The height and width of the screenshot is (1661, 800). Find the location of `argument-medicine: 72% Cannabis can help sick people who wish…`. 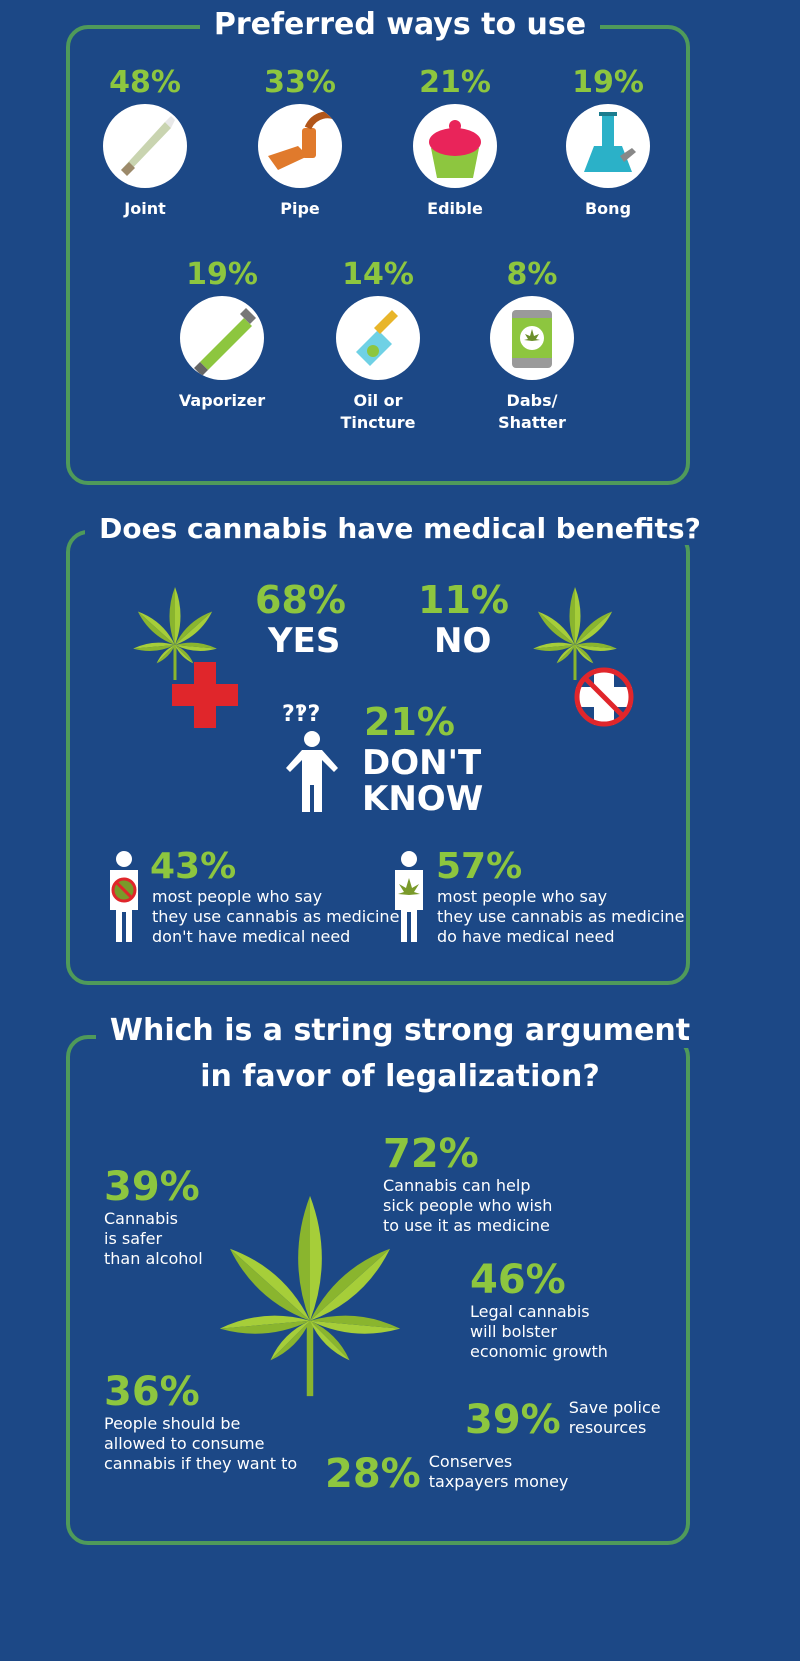

argument-medicine: 72% Cannabis can help sick people who wish… is located at coordinates (468, 1183).